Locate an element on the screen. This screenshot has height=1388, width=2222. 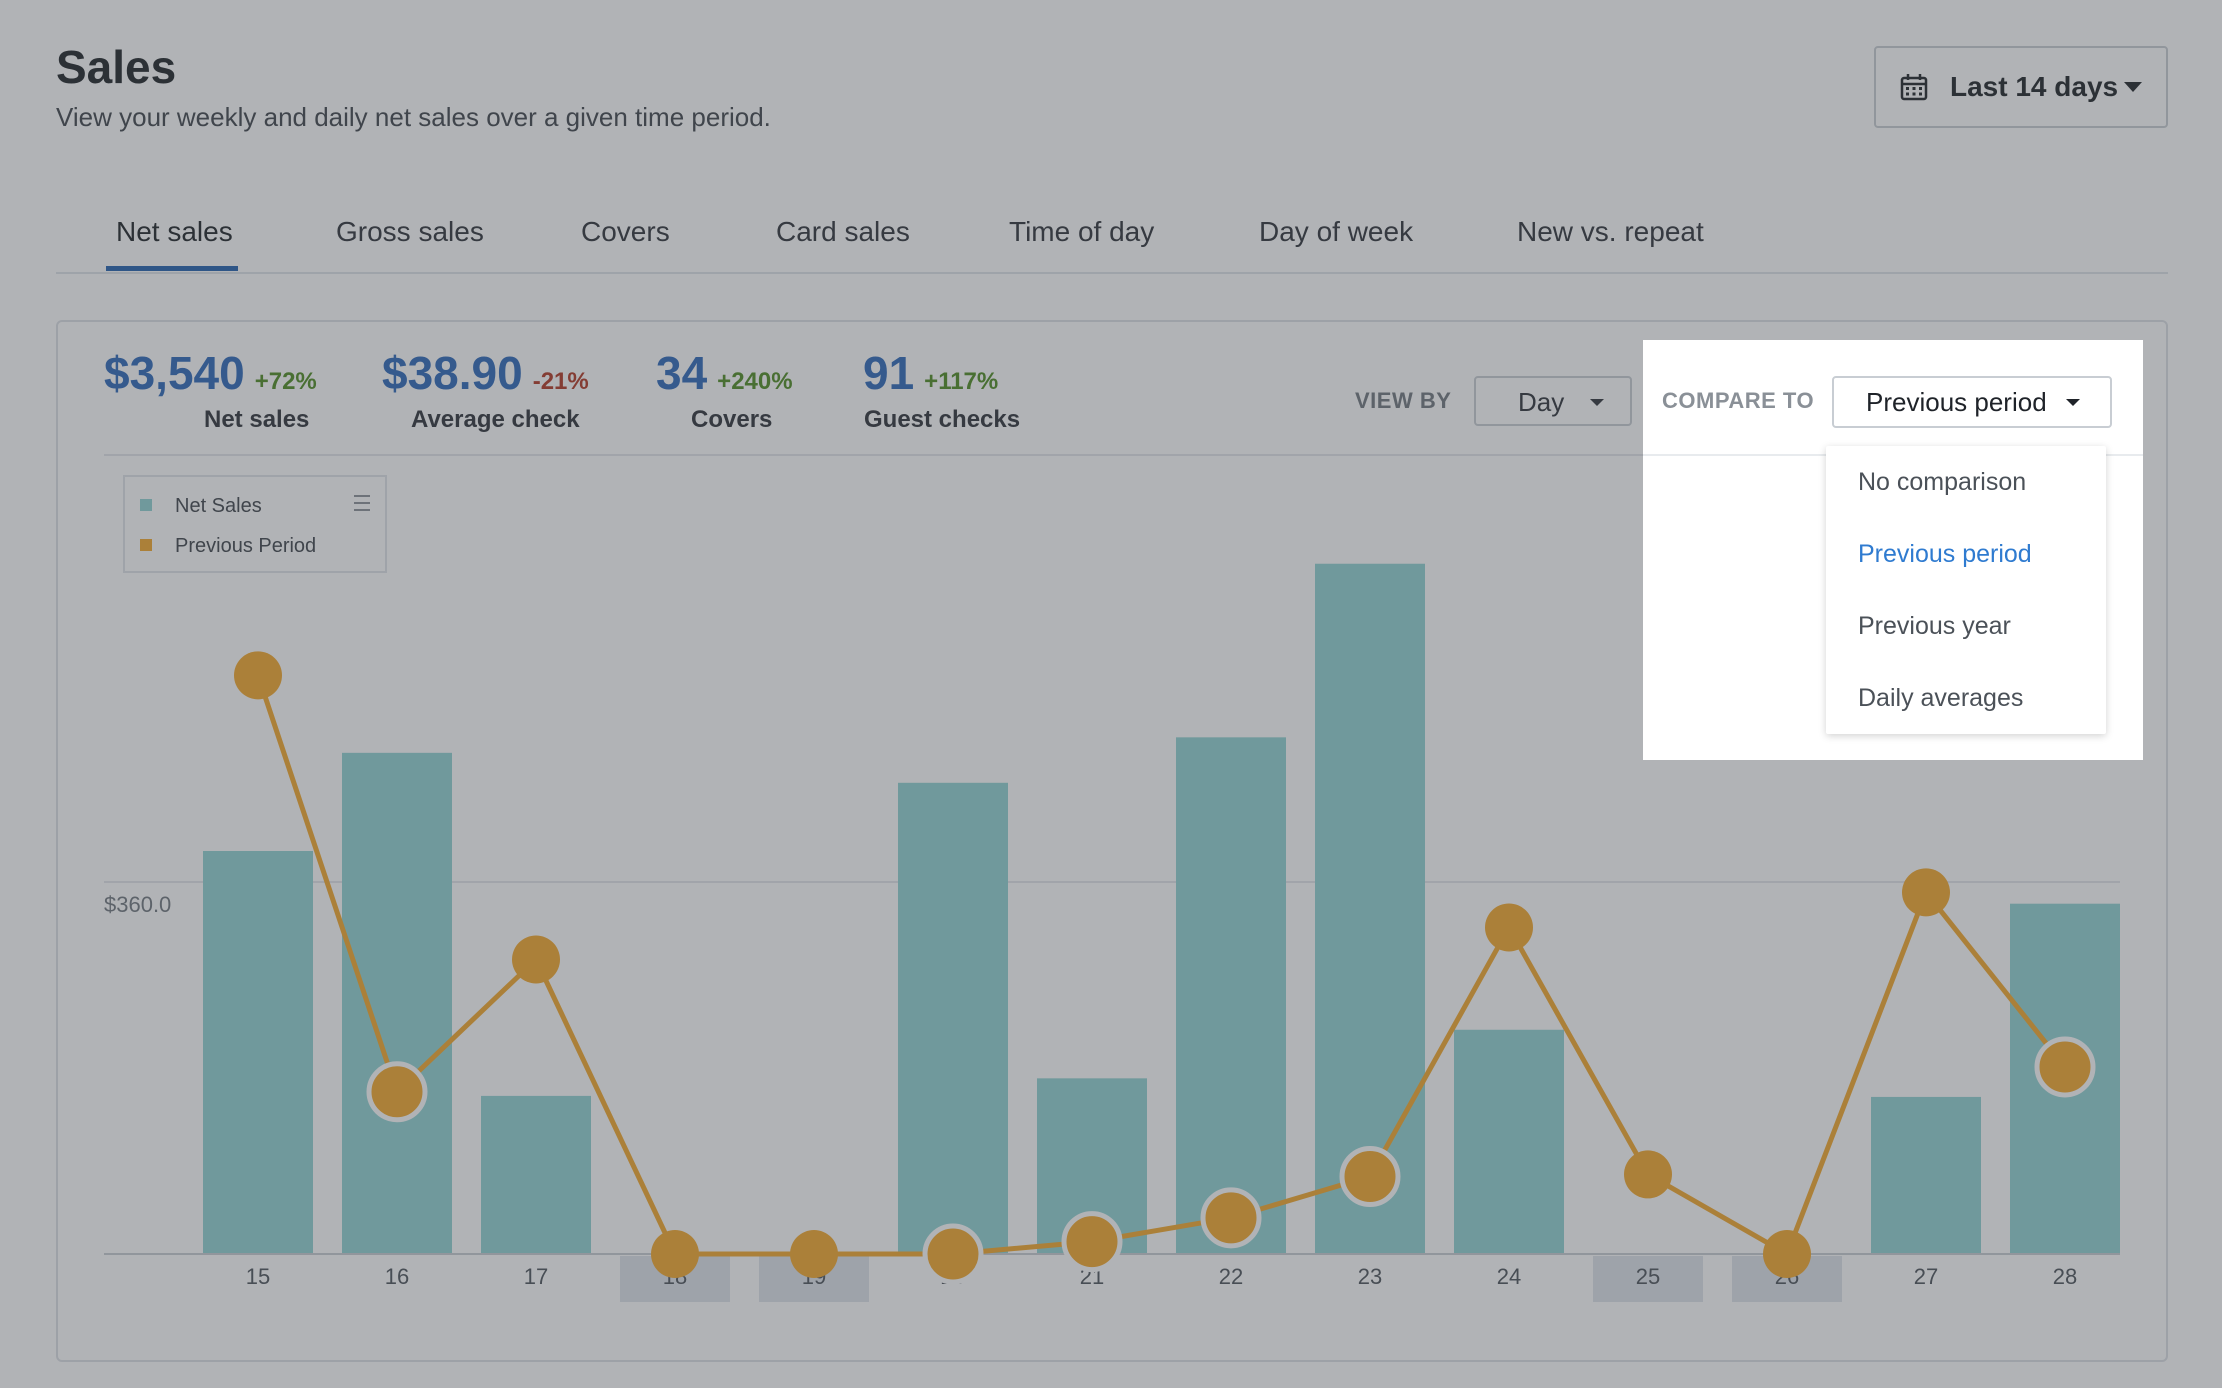
active-tab-indicator is located at coordinates (172, 268).